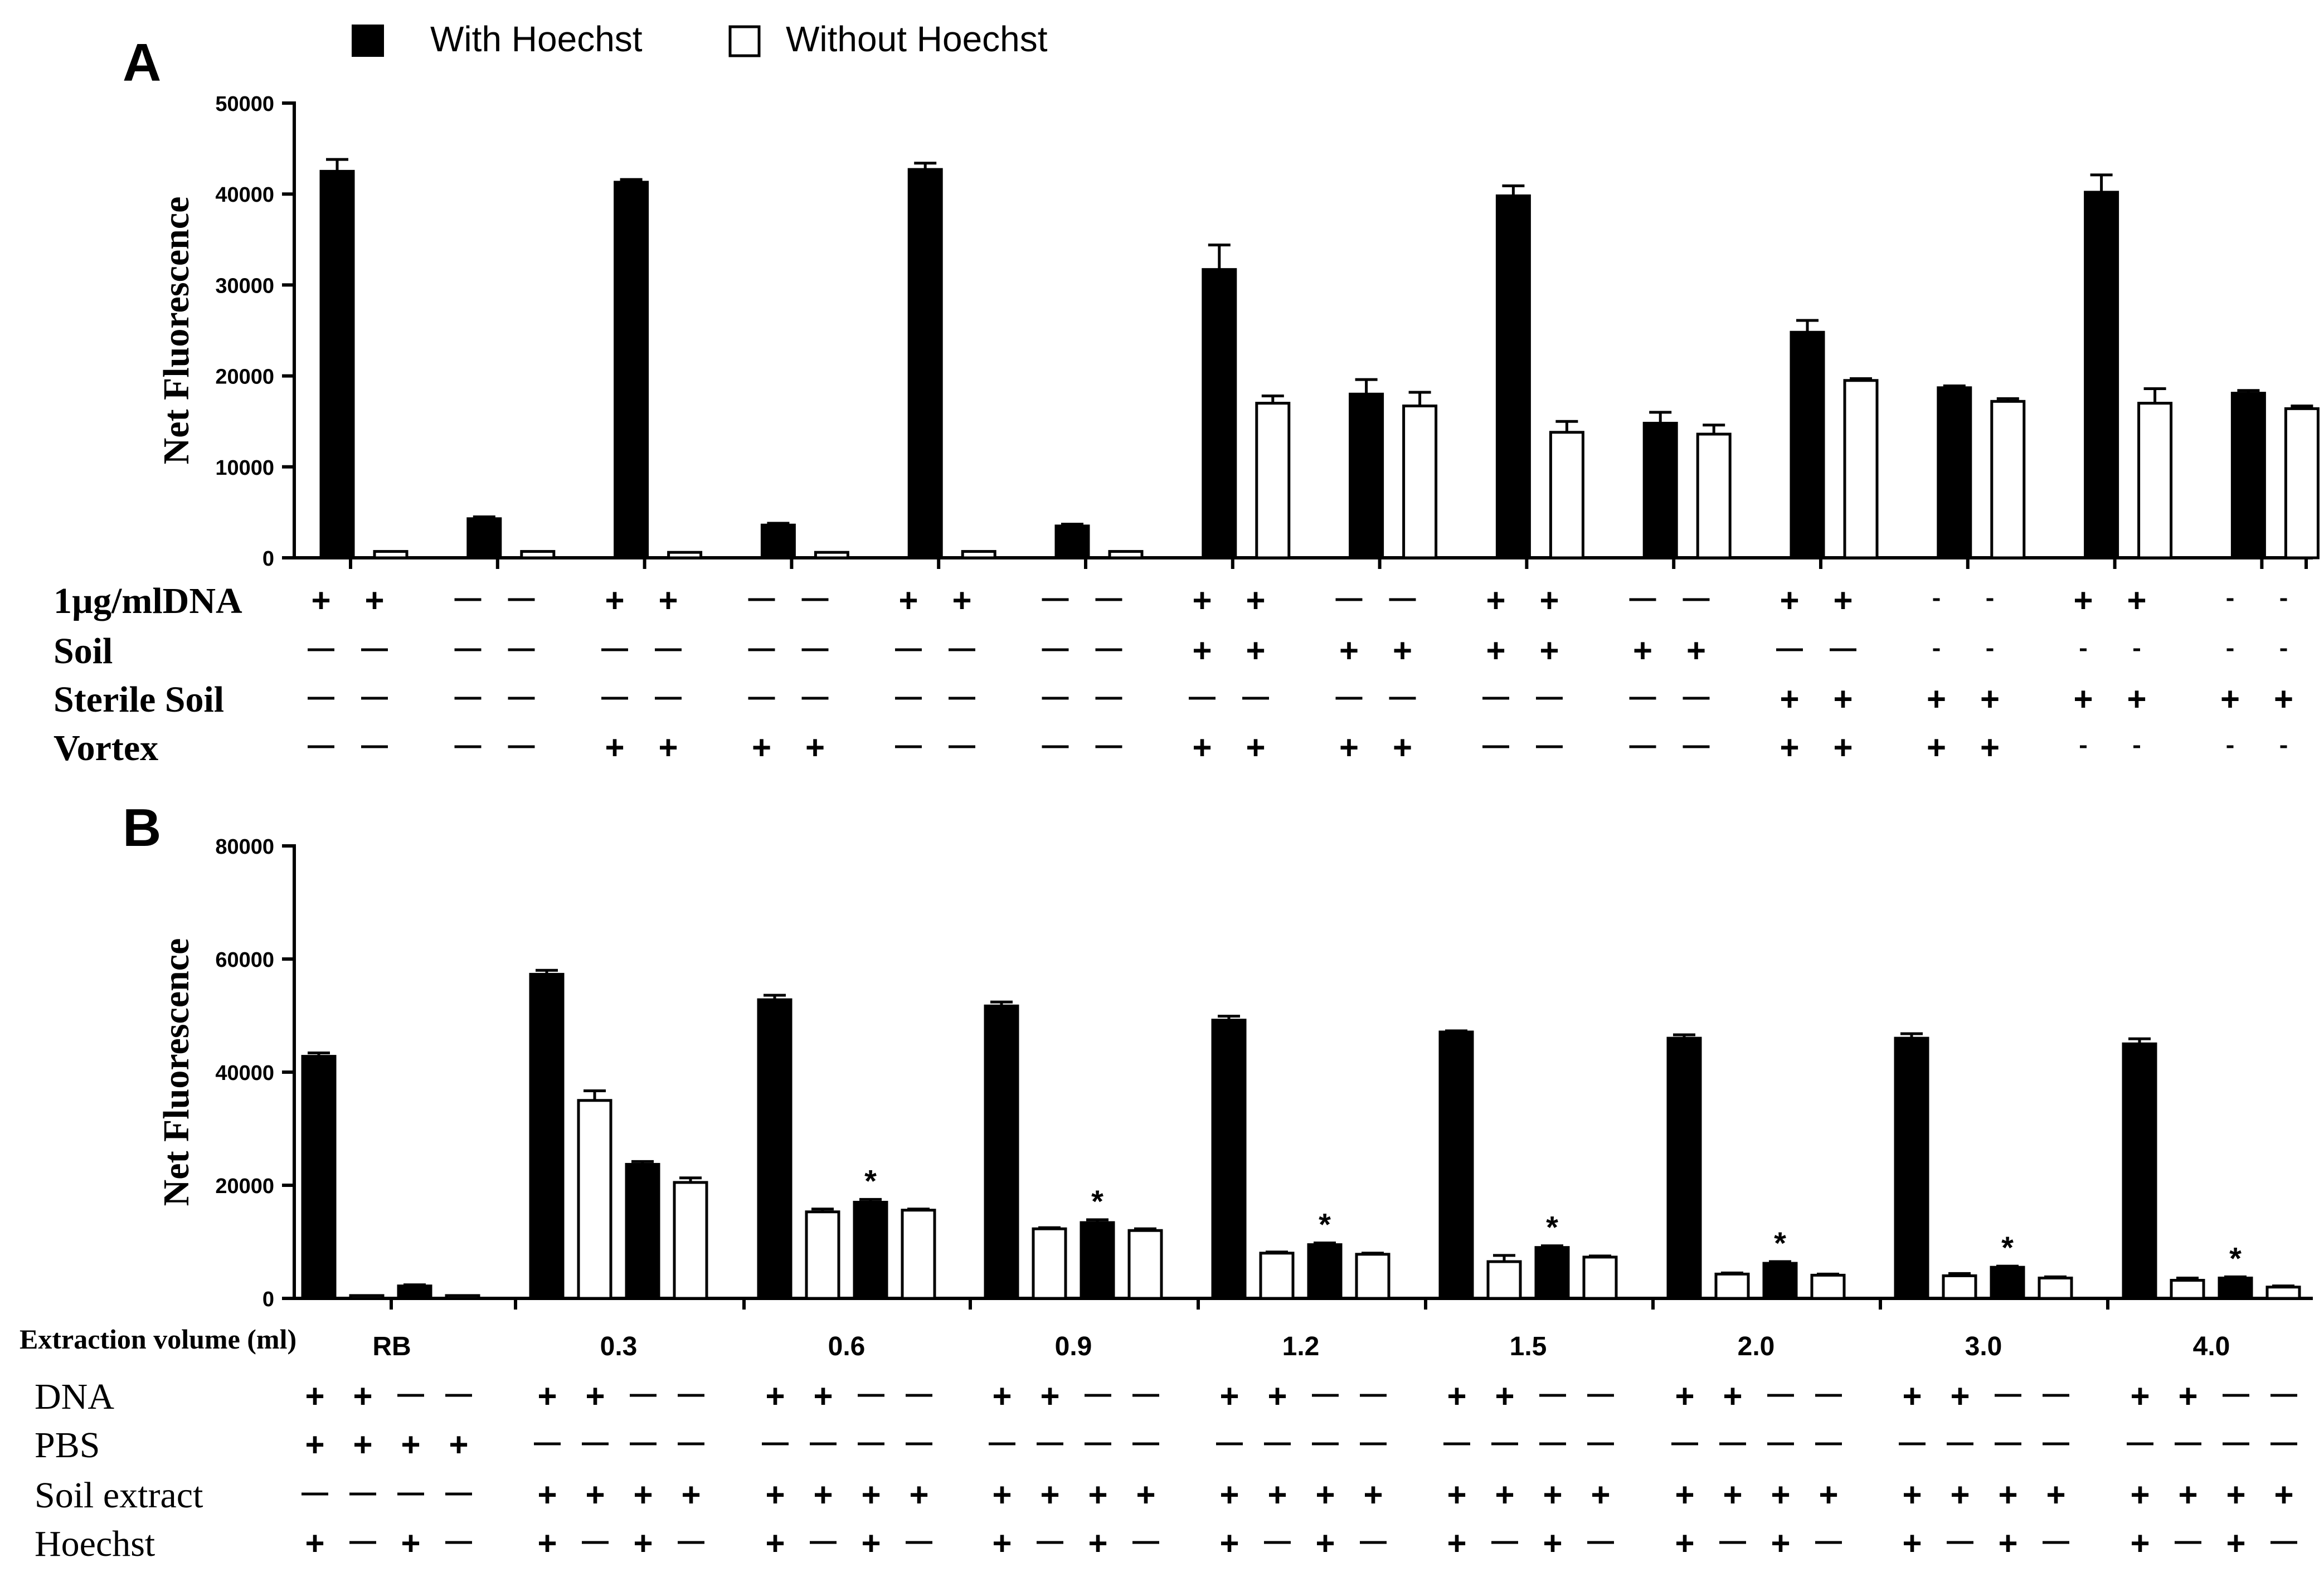  What do you see at coordinates (74, 1396) in the screenshot?
I see `condition-row-label-b: DNA` at bounding box center [74, 1396].